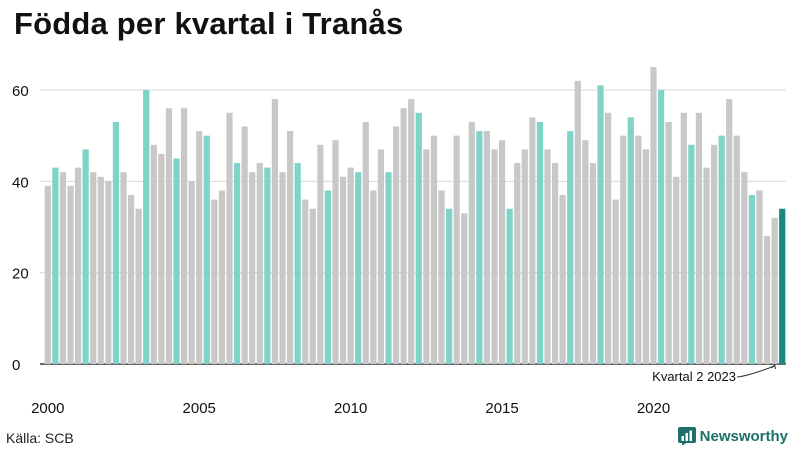 The image size is (800, 450). What do you see at coordinates (199, 408) in the screenshot?
I see `x-tick-label: 2005` at bounding box center [199, 408].